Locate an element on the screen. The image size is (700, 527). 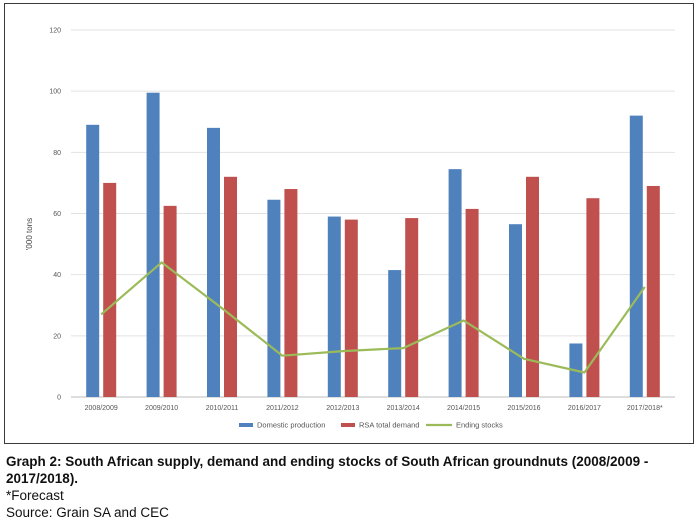
x-tick-label: 2010/2011 is located at coordinates (222, 408).